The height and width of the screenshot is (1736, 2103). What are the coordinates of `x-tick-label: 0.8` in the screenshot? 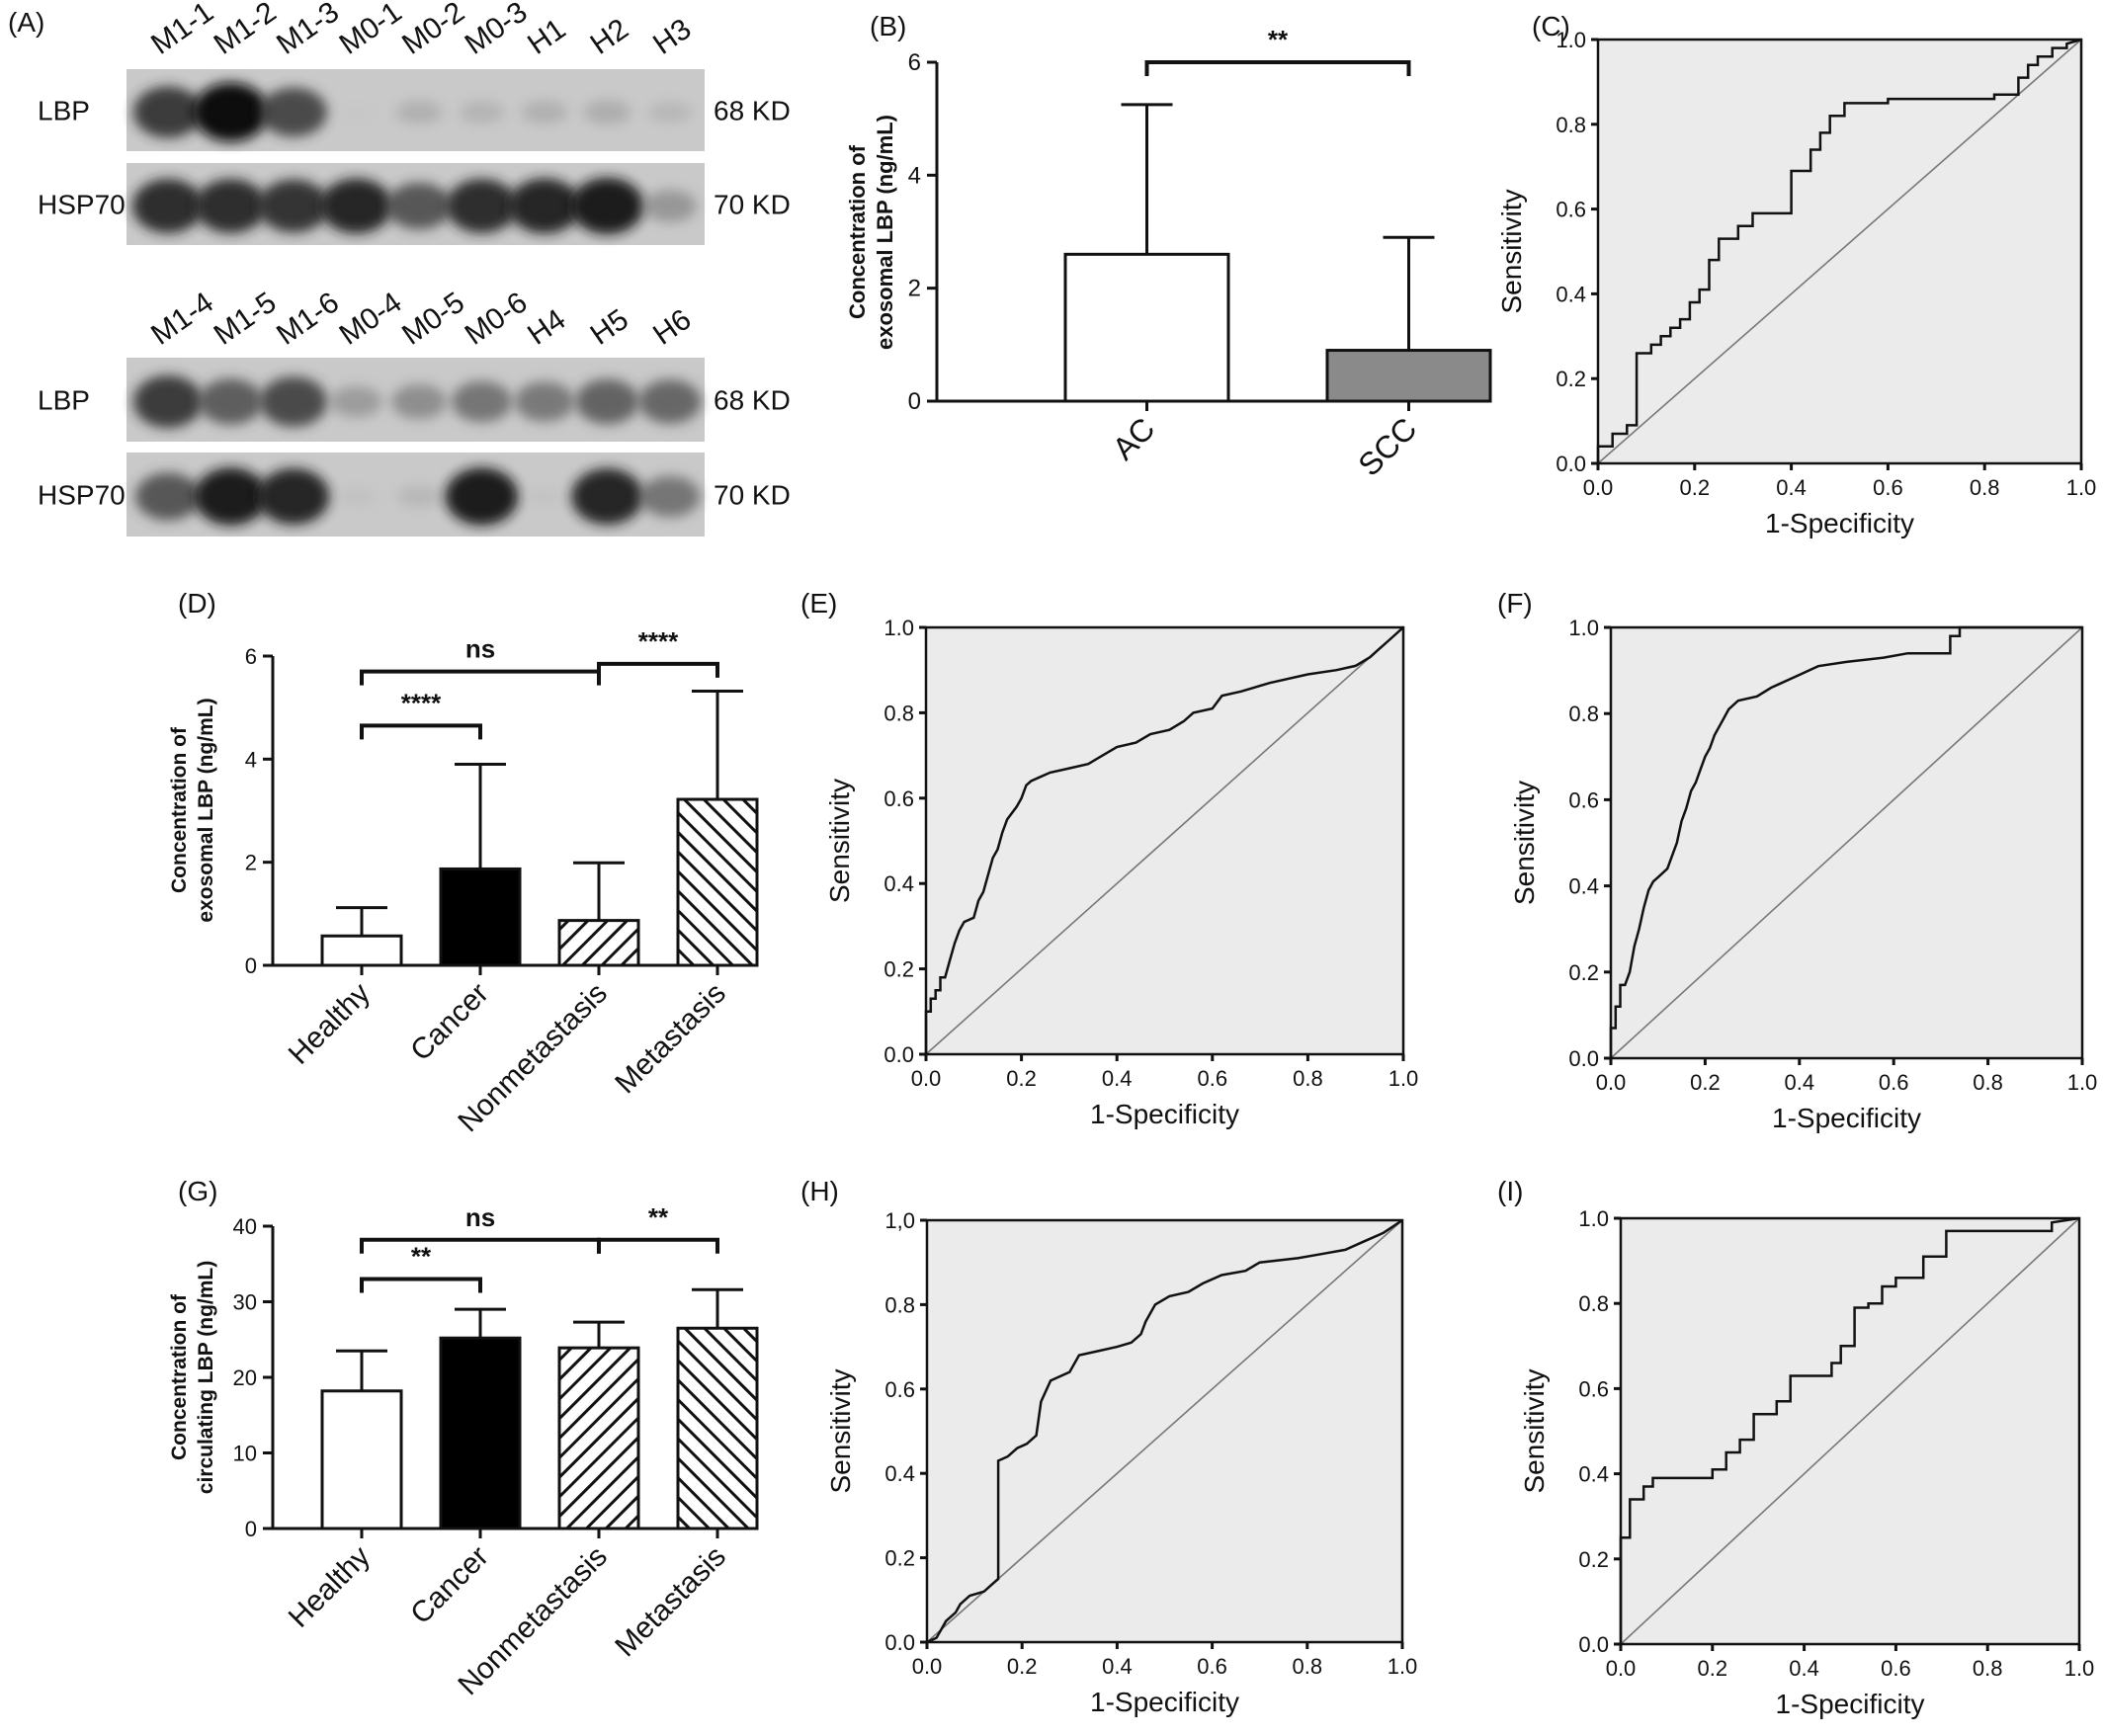 It's located at (1988, 1669).